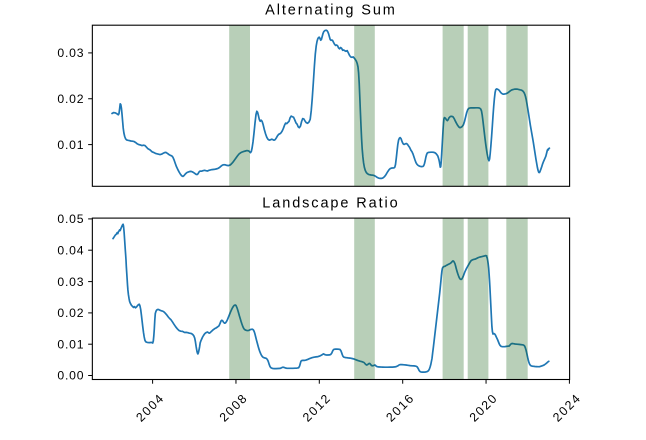 The width and height of the screenshot is (646, 440). Describe the element at coordinates (331, 11) in the screenshot. I see `svg-text: Alternating Sum` at that location.